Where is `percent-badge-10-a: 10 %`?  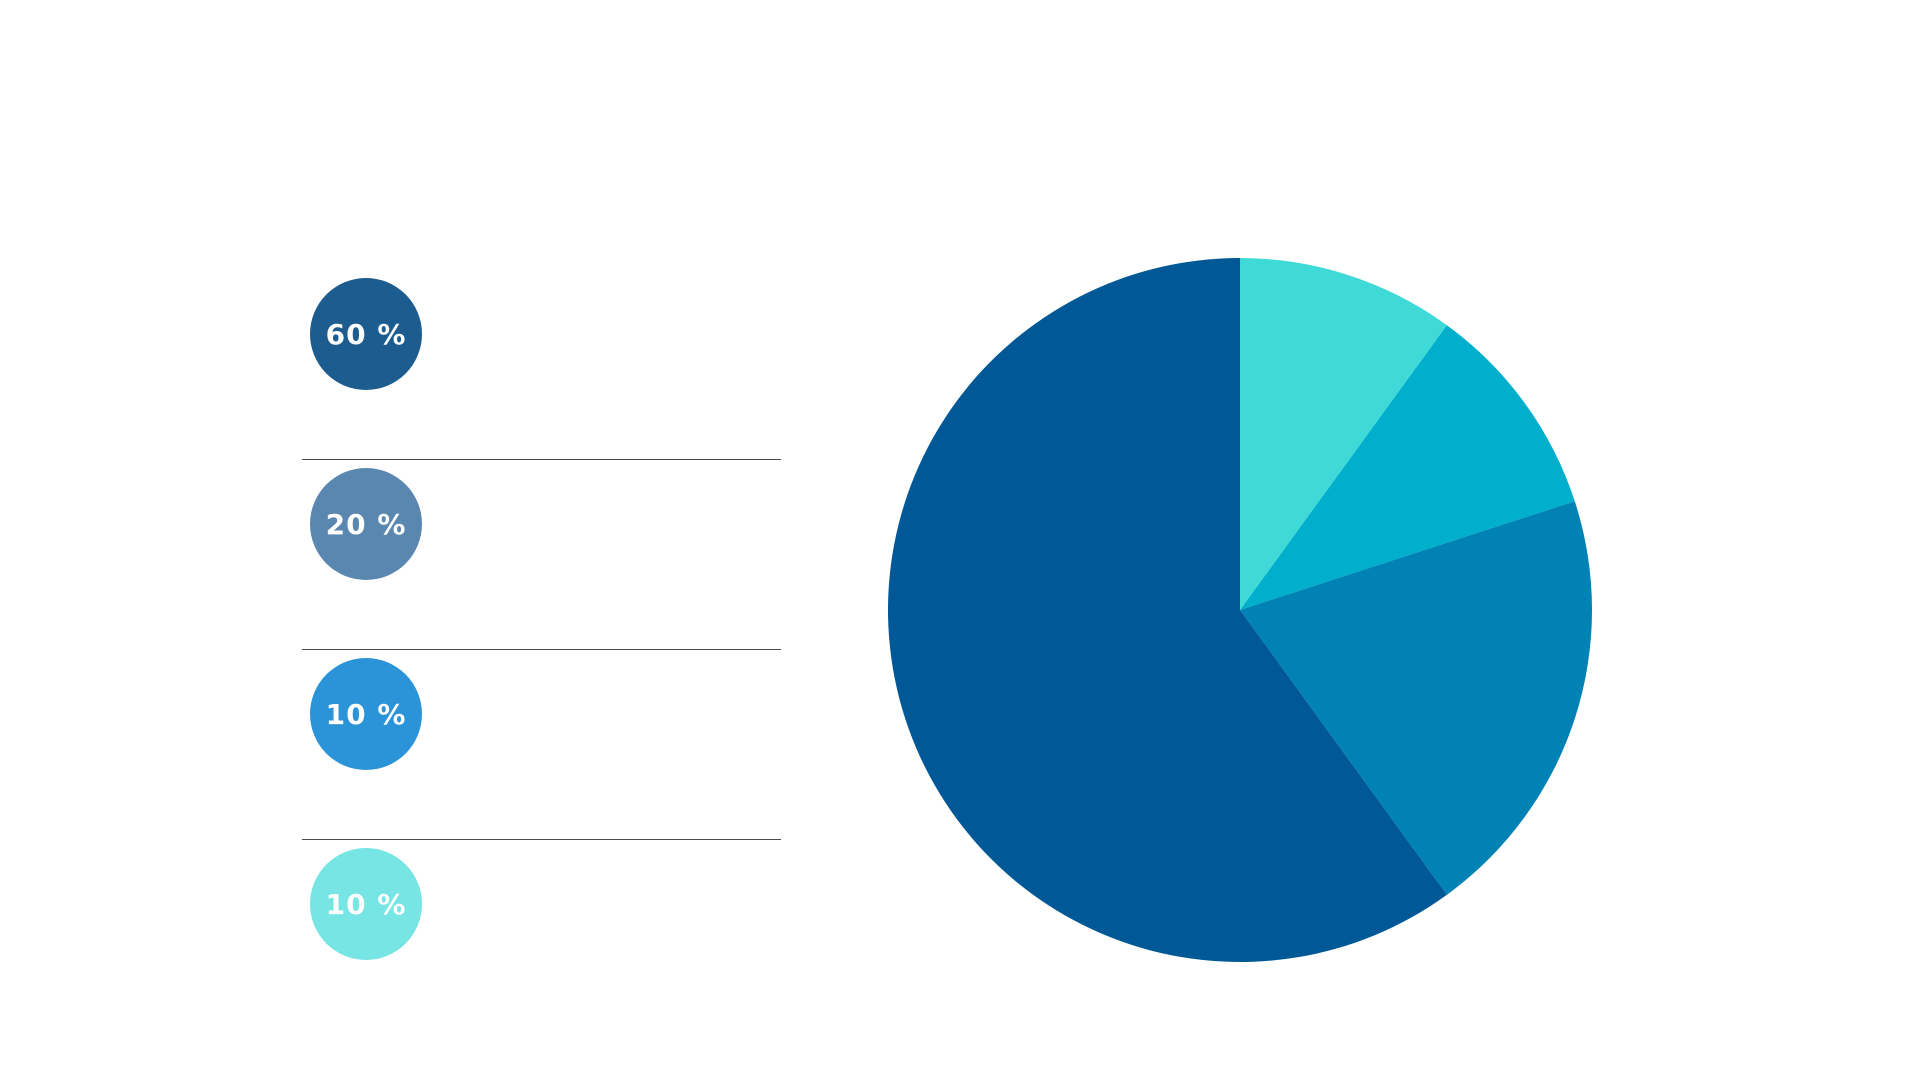
percent-badge-10-a: 10 % is located at coordinates (366, 714).